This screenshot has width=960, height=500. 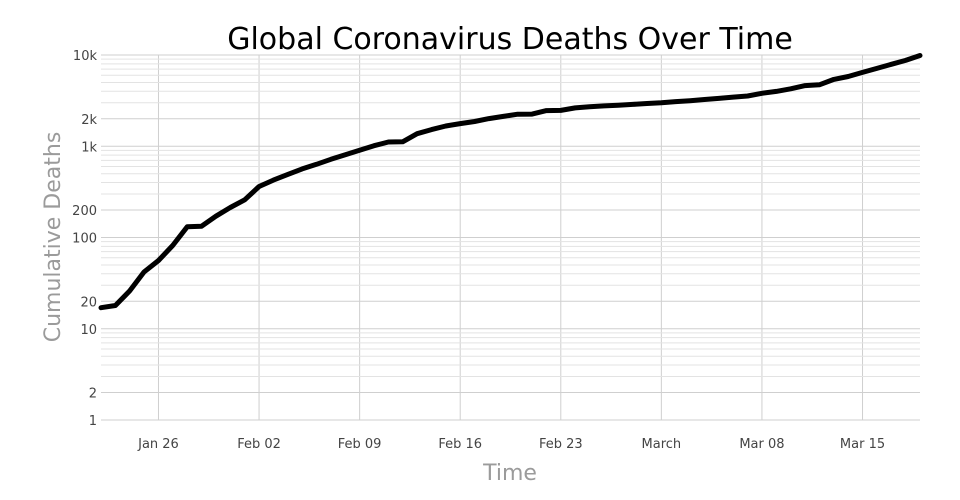 What do you see at coordinates (761, 444) in the screenshot?
I see `x-tick-label: Mar 08` at bounding box center [761, 444].